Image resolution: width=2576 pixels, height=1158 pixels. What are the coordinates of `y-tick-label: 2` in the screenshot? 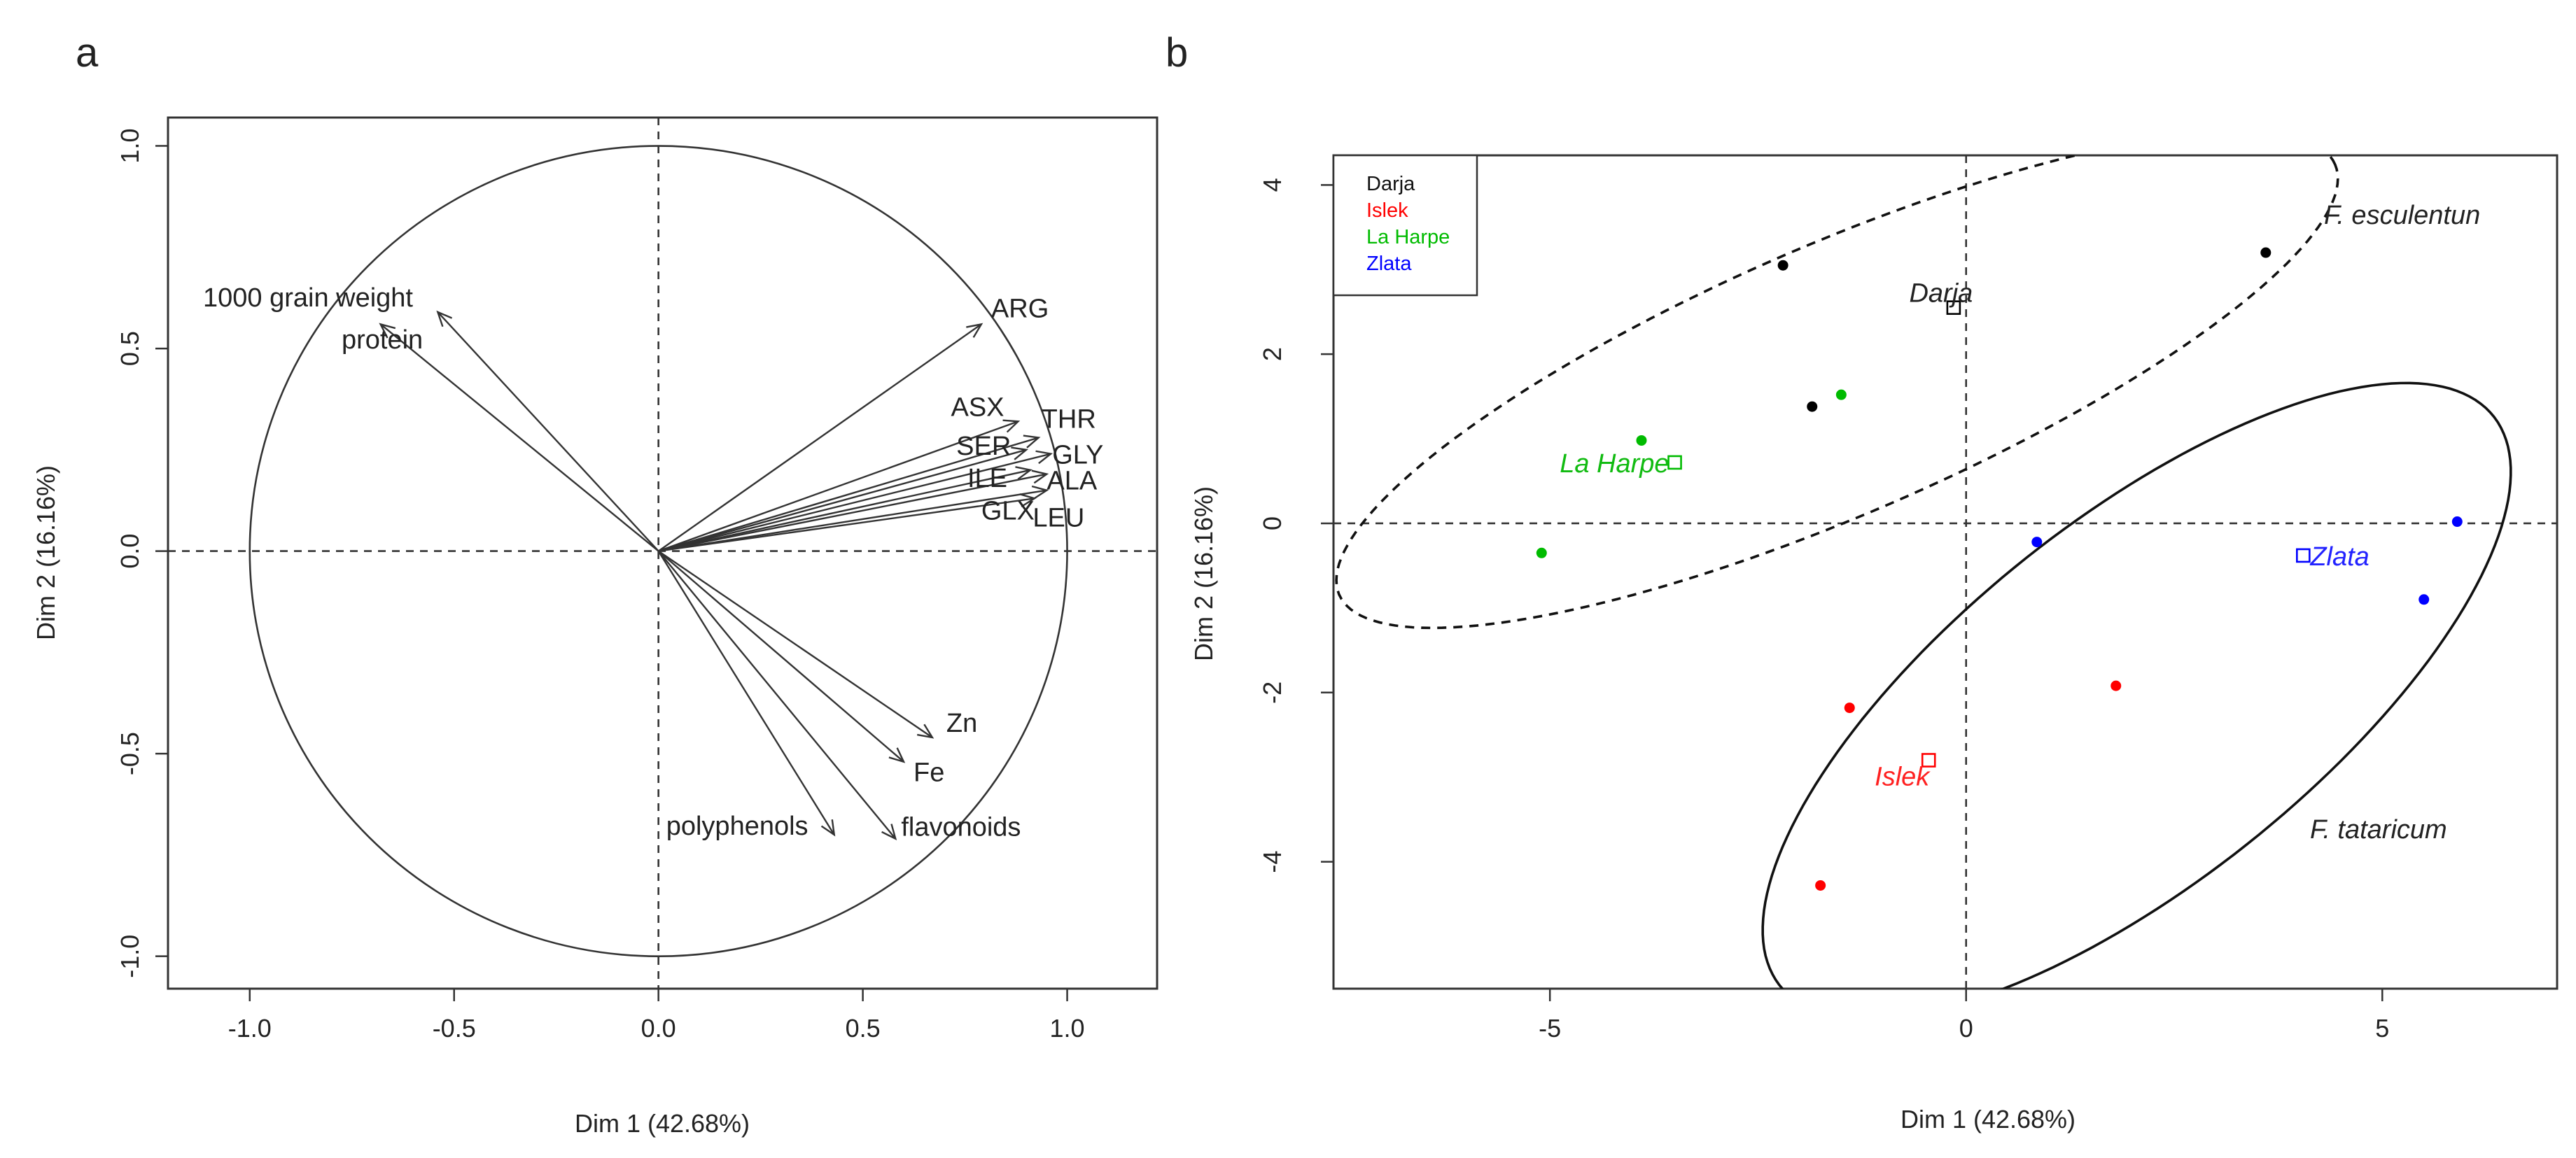 It's located at (1272, 354).